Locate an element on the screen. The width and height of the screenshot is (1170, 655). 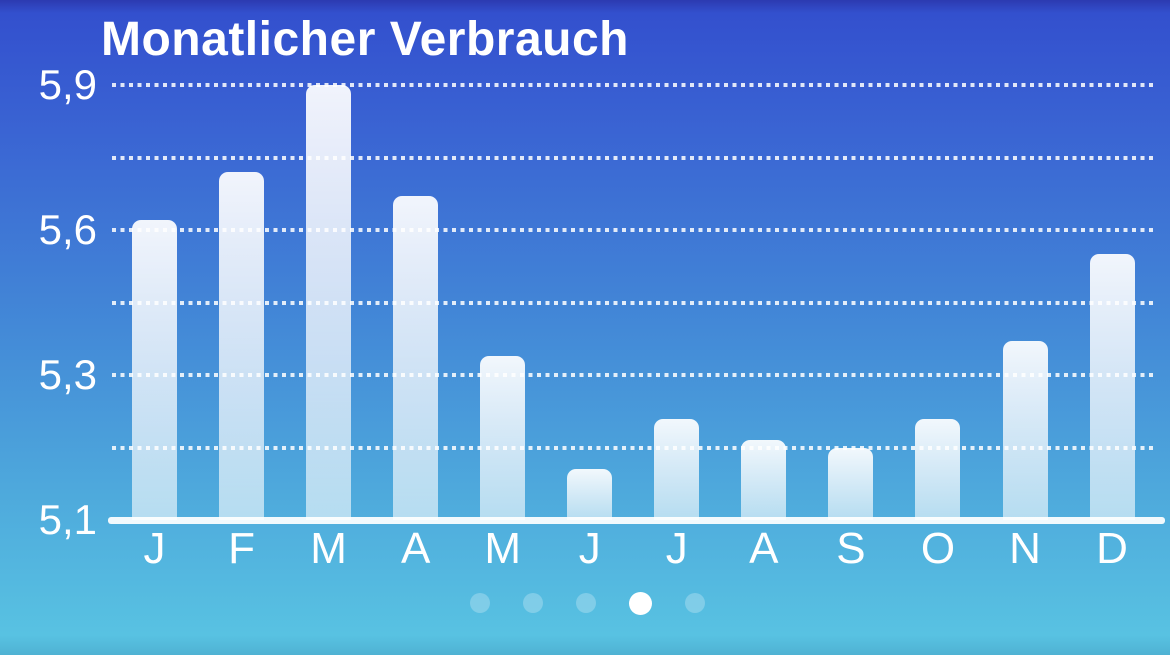
y-axis-tick-label: 5,9 is located at coordinates (67, 84).